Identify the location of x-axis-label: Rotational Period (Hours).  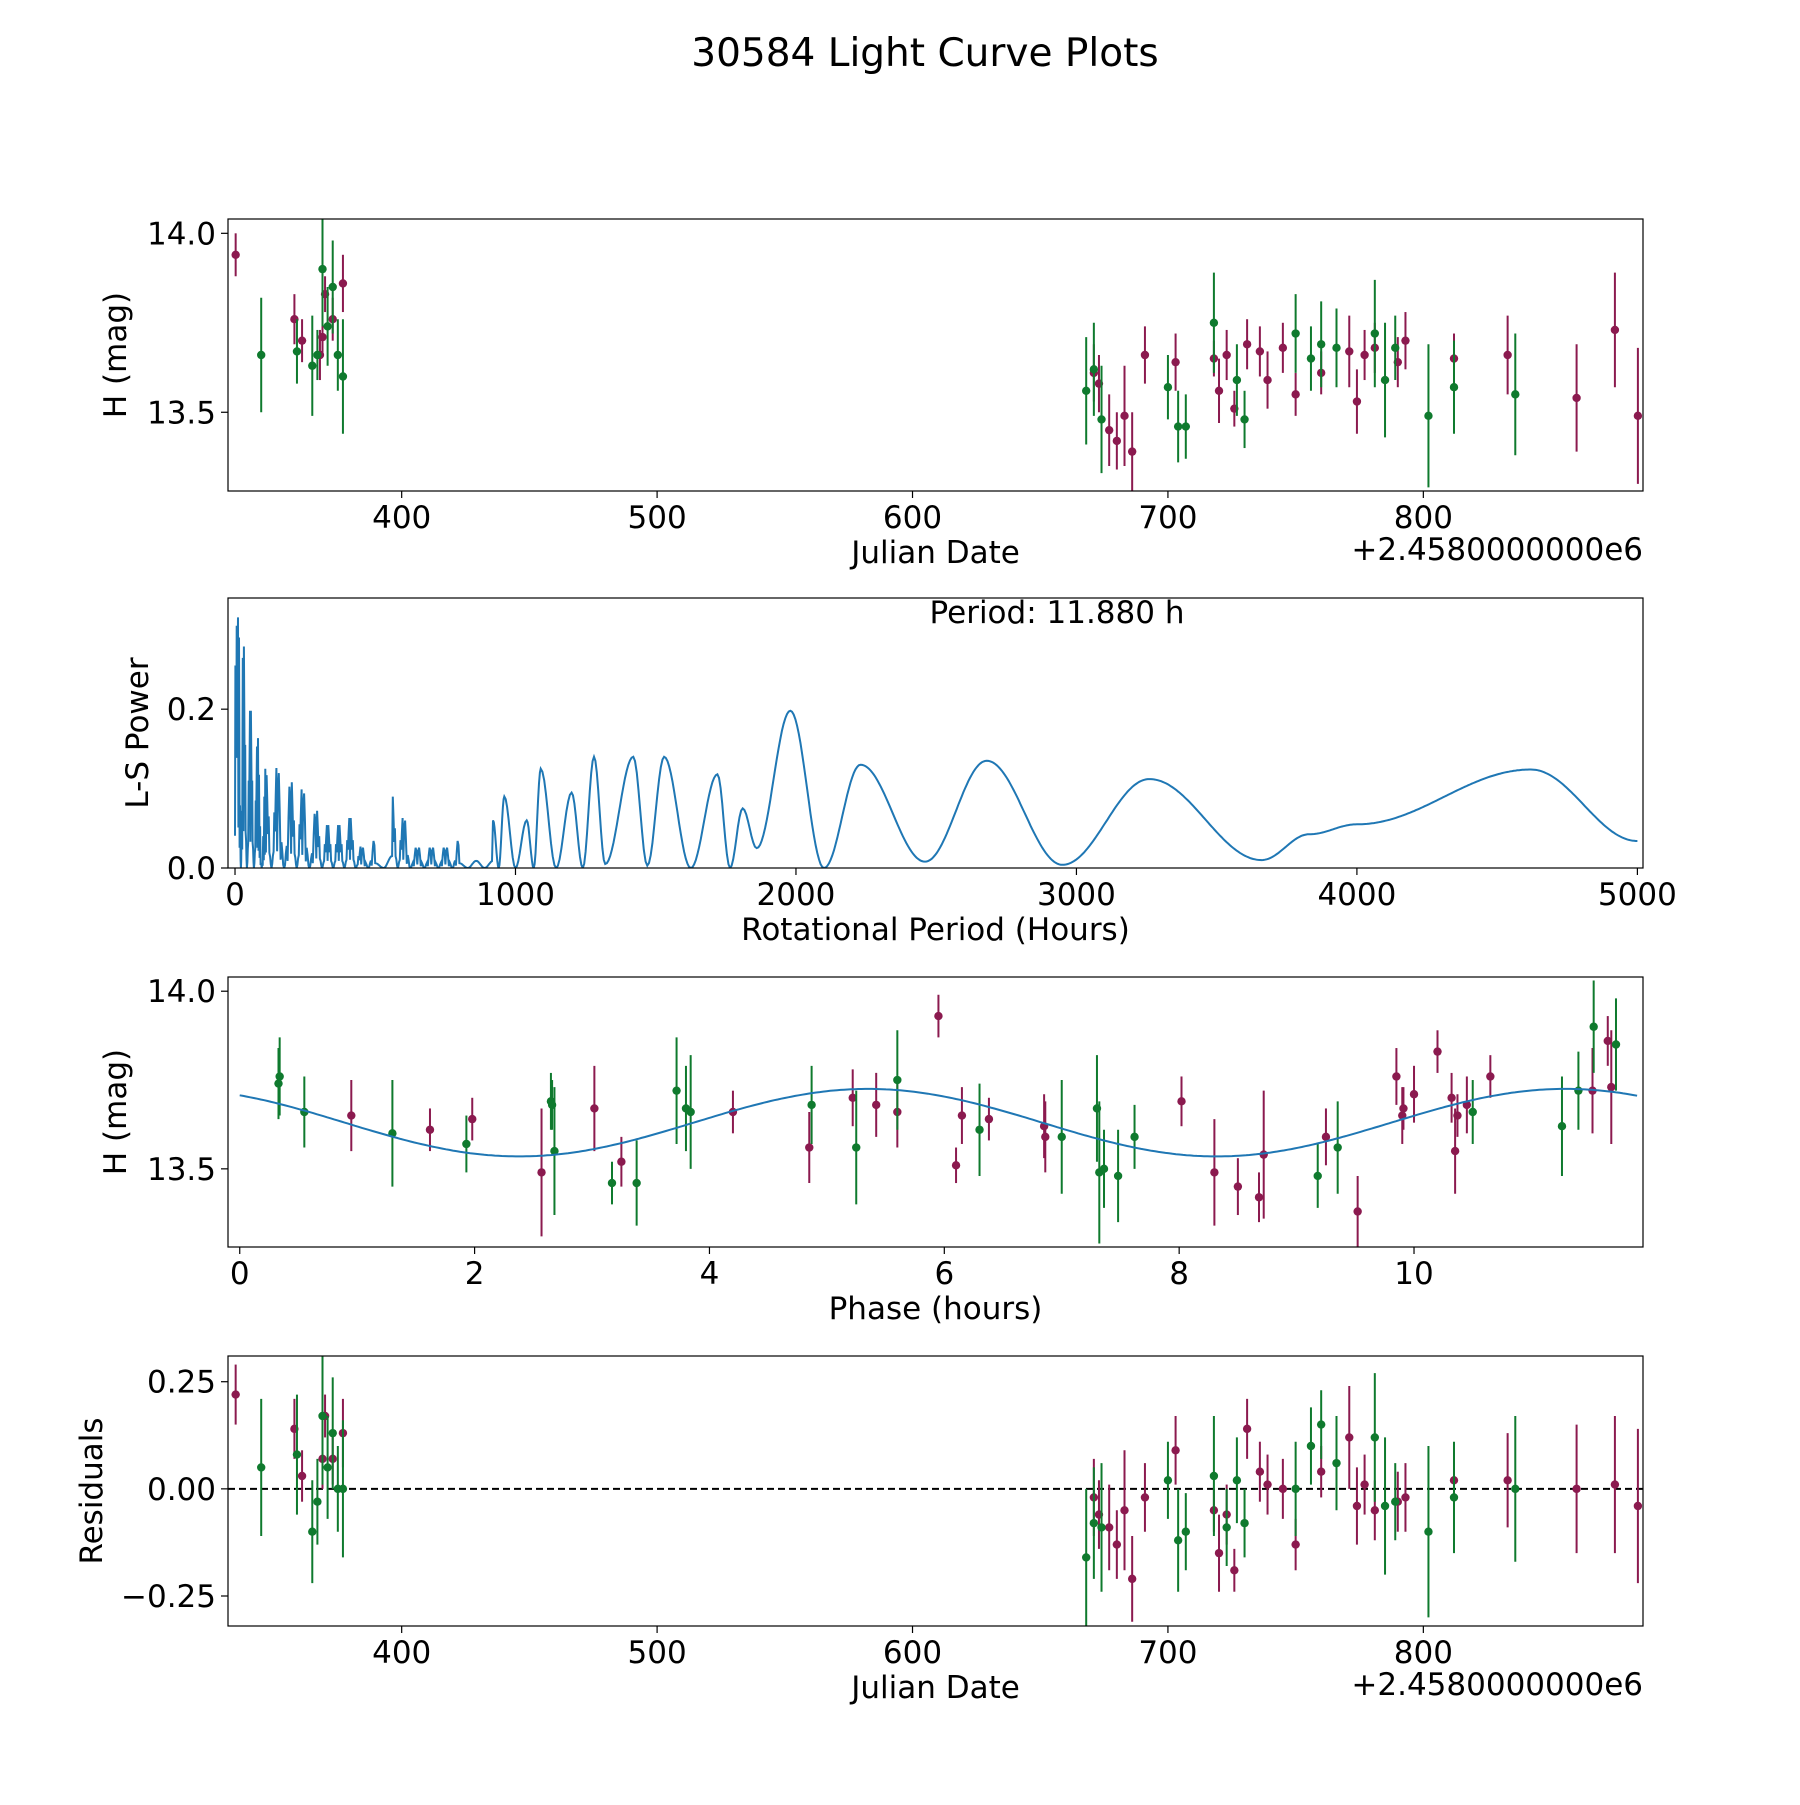
(935, 930).